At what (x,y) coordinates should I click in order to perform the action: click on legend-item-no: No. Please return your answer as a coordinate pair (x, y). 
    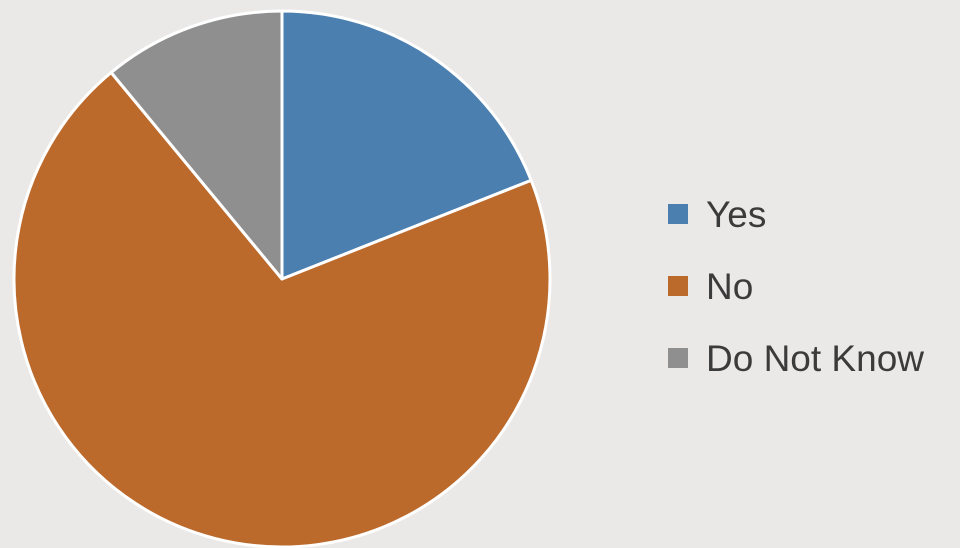
    Looking at the image, I should click on (796, 286).